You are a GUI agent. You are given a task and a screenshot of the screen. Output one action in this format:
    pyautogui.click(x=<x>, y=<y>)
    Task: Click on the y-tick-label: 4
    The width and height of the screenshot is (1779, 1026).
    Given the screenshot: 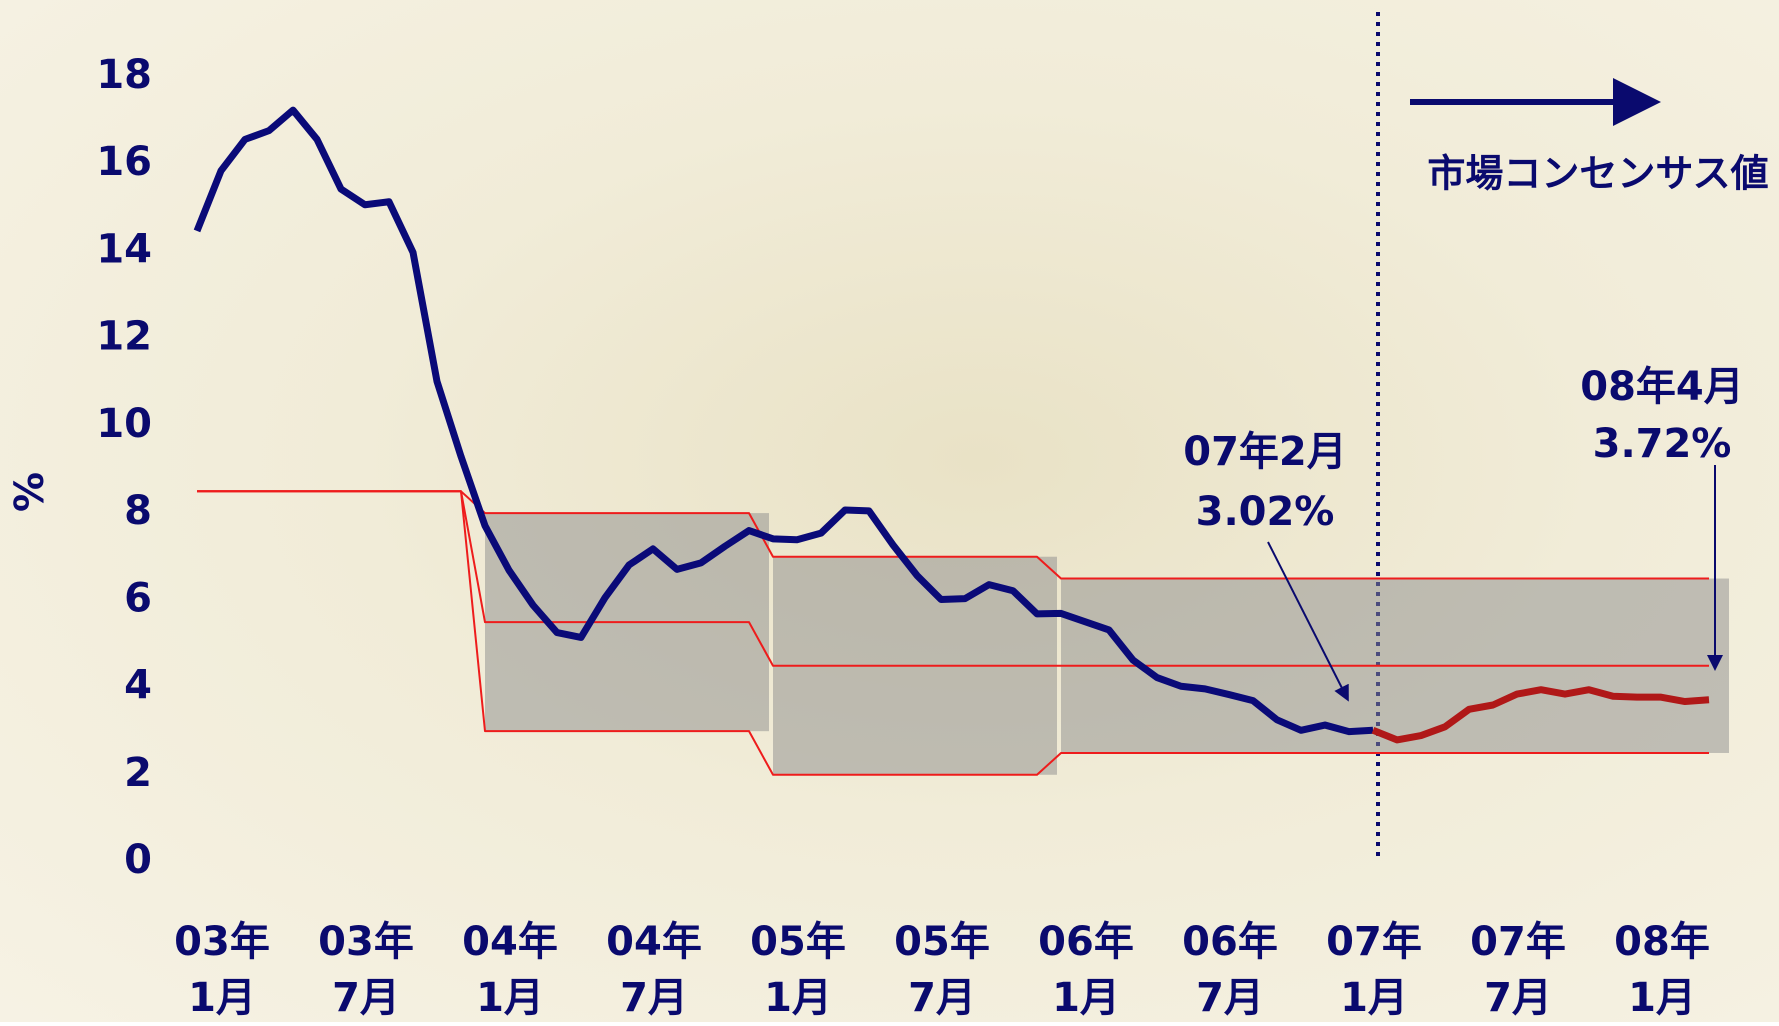 What is the action you would take?
    pyautogui.click(x=138, y=686)
    